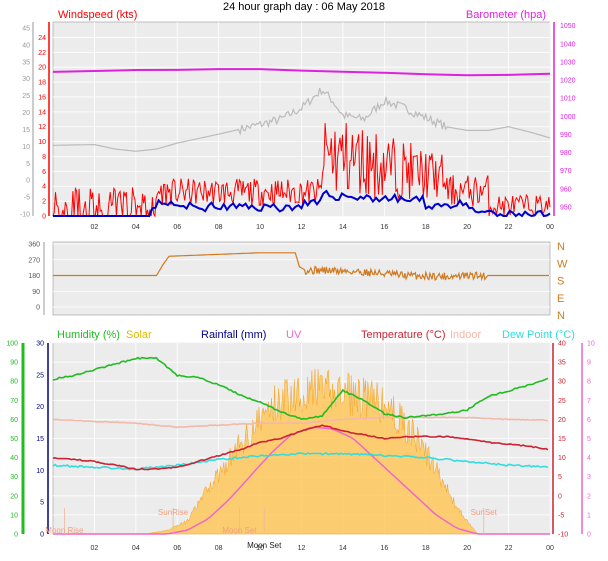 Image resolution: width=608 pixels, height=561 pixels. What do you see at coordinates (566, 153) in the screenshot?
I see `barometer-tick-label: 980` at bounding box center [566, 153].